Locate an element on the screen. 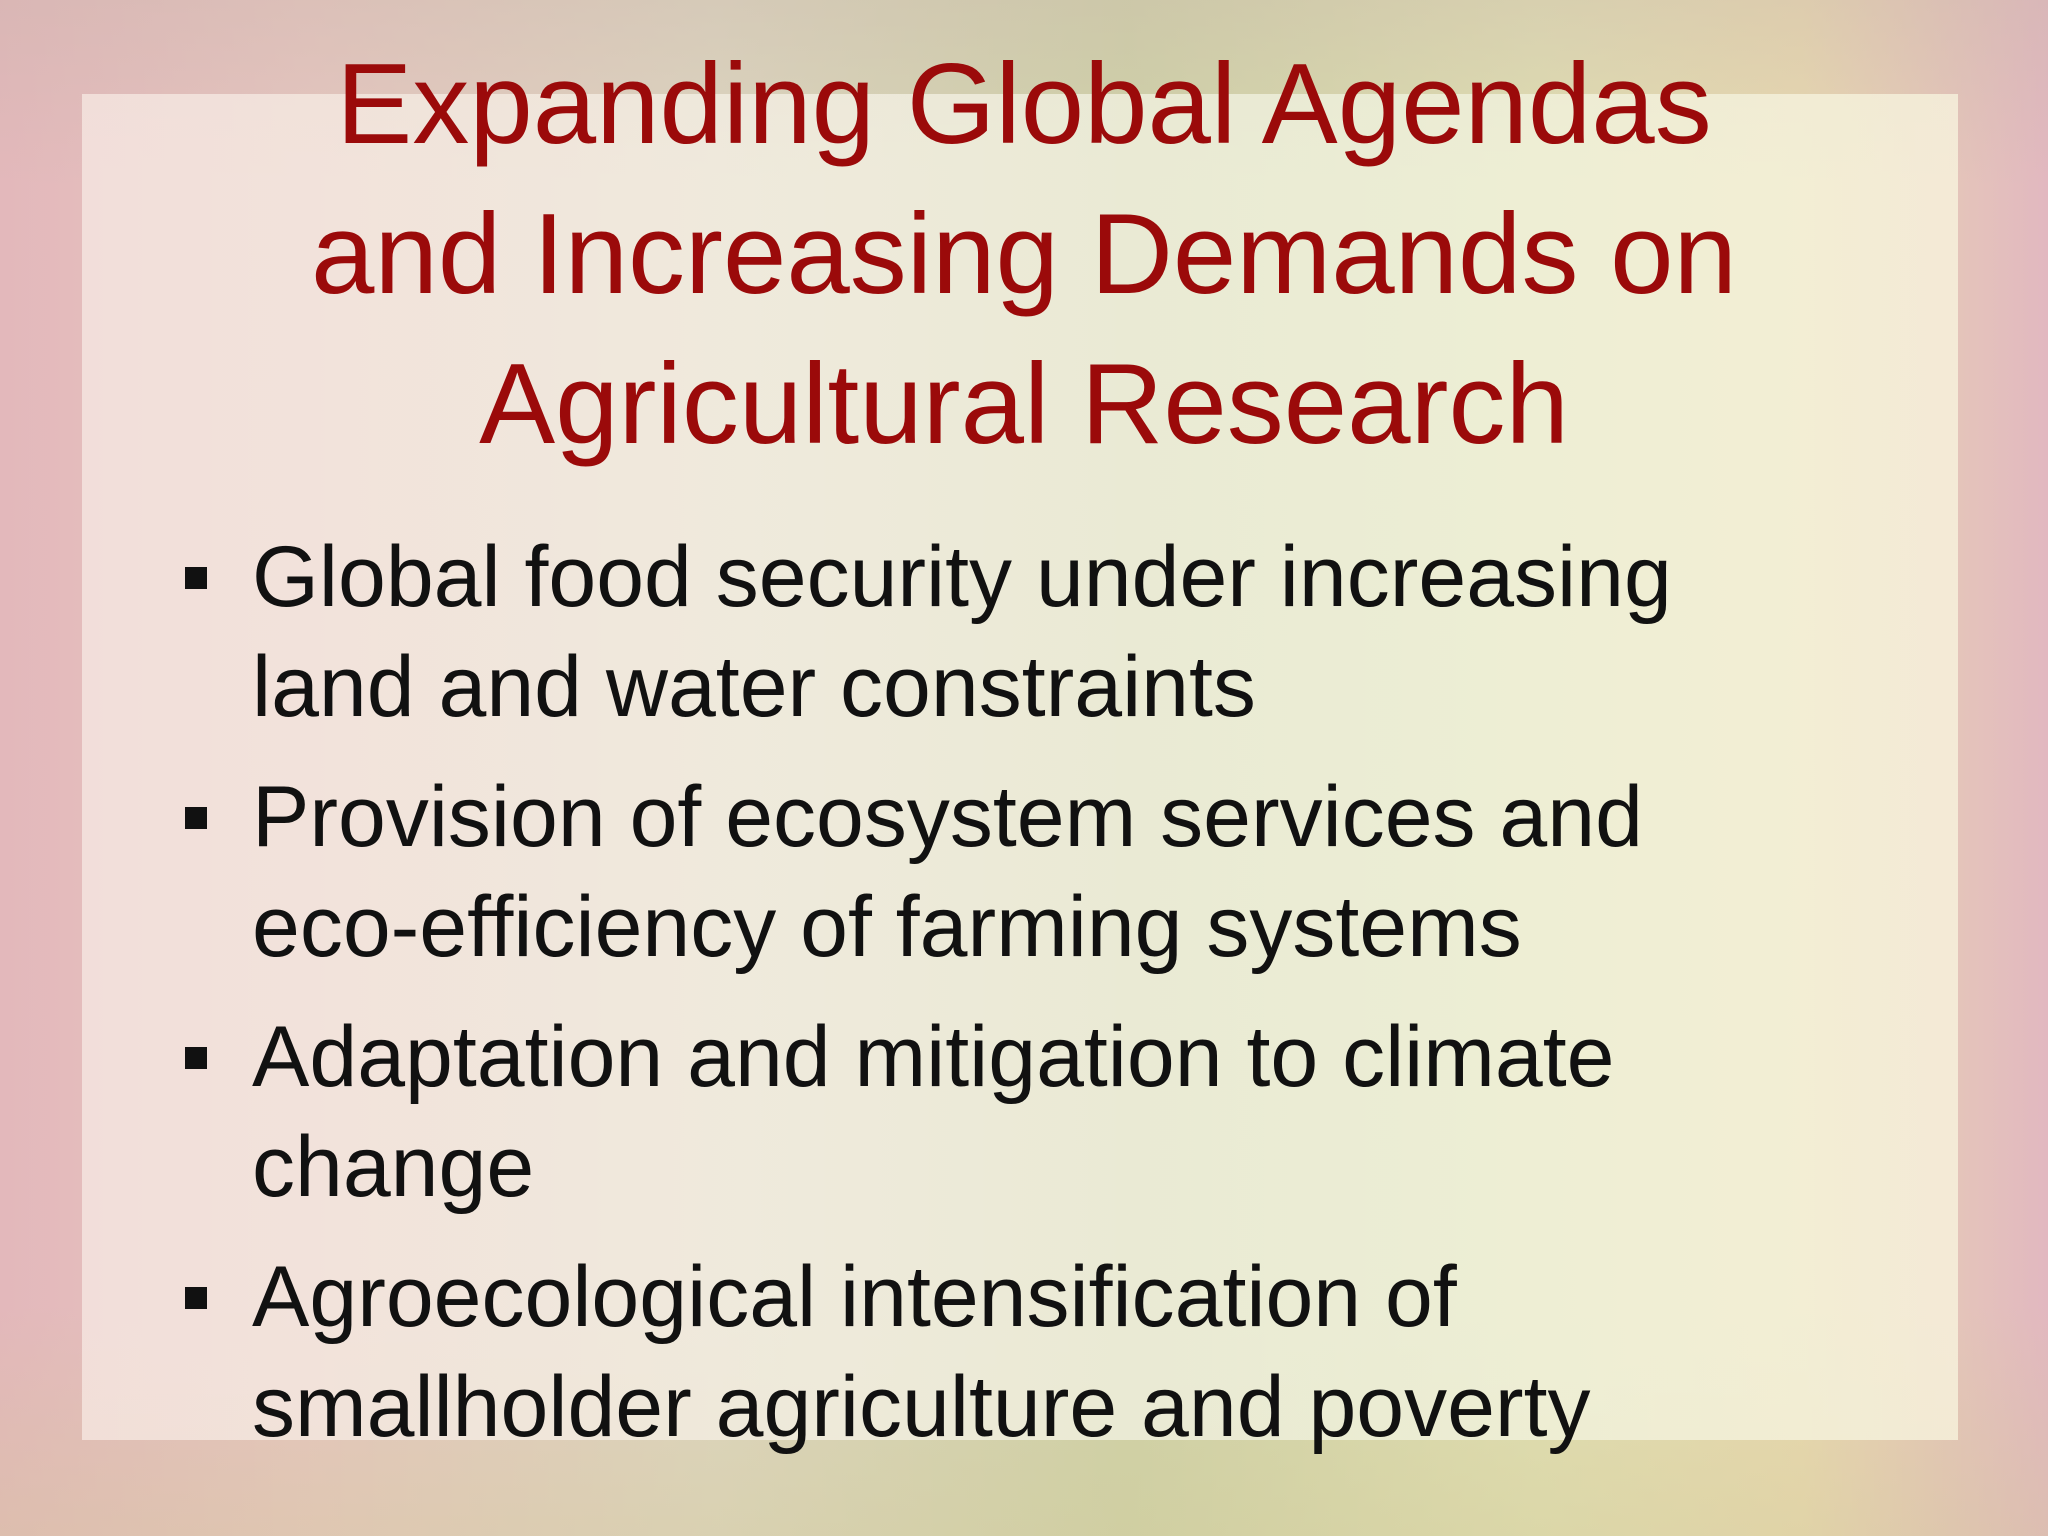 This screenshot has height=1536, width=2048. title-line: Expanding Global Agendas is located at coordinates (1024, 104).